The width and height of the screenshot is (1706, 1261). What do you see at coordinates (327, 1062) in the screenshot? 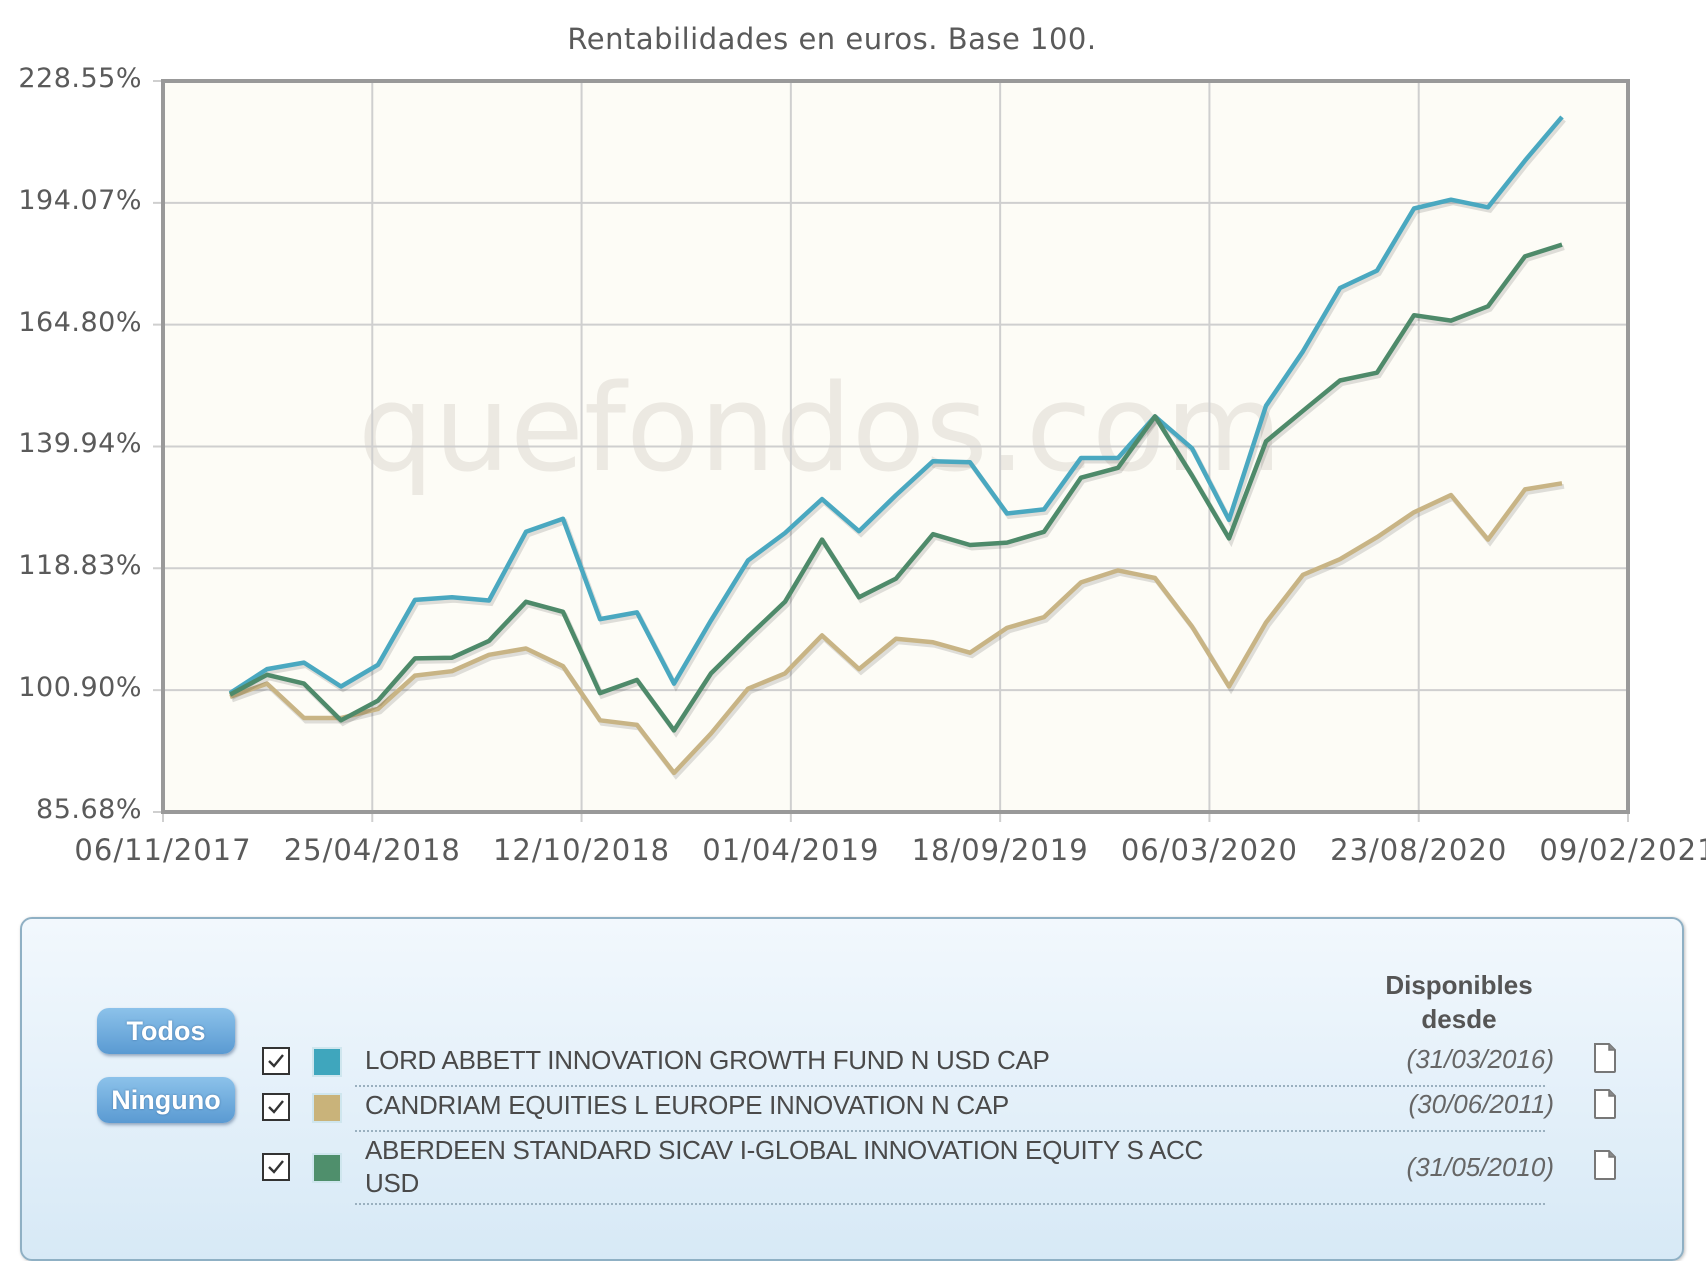
I see `color-swatch-teal` at bounding box center [327, 1062].